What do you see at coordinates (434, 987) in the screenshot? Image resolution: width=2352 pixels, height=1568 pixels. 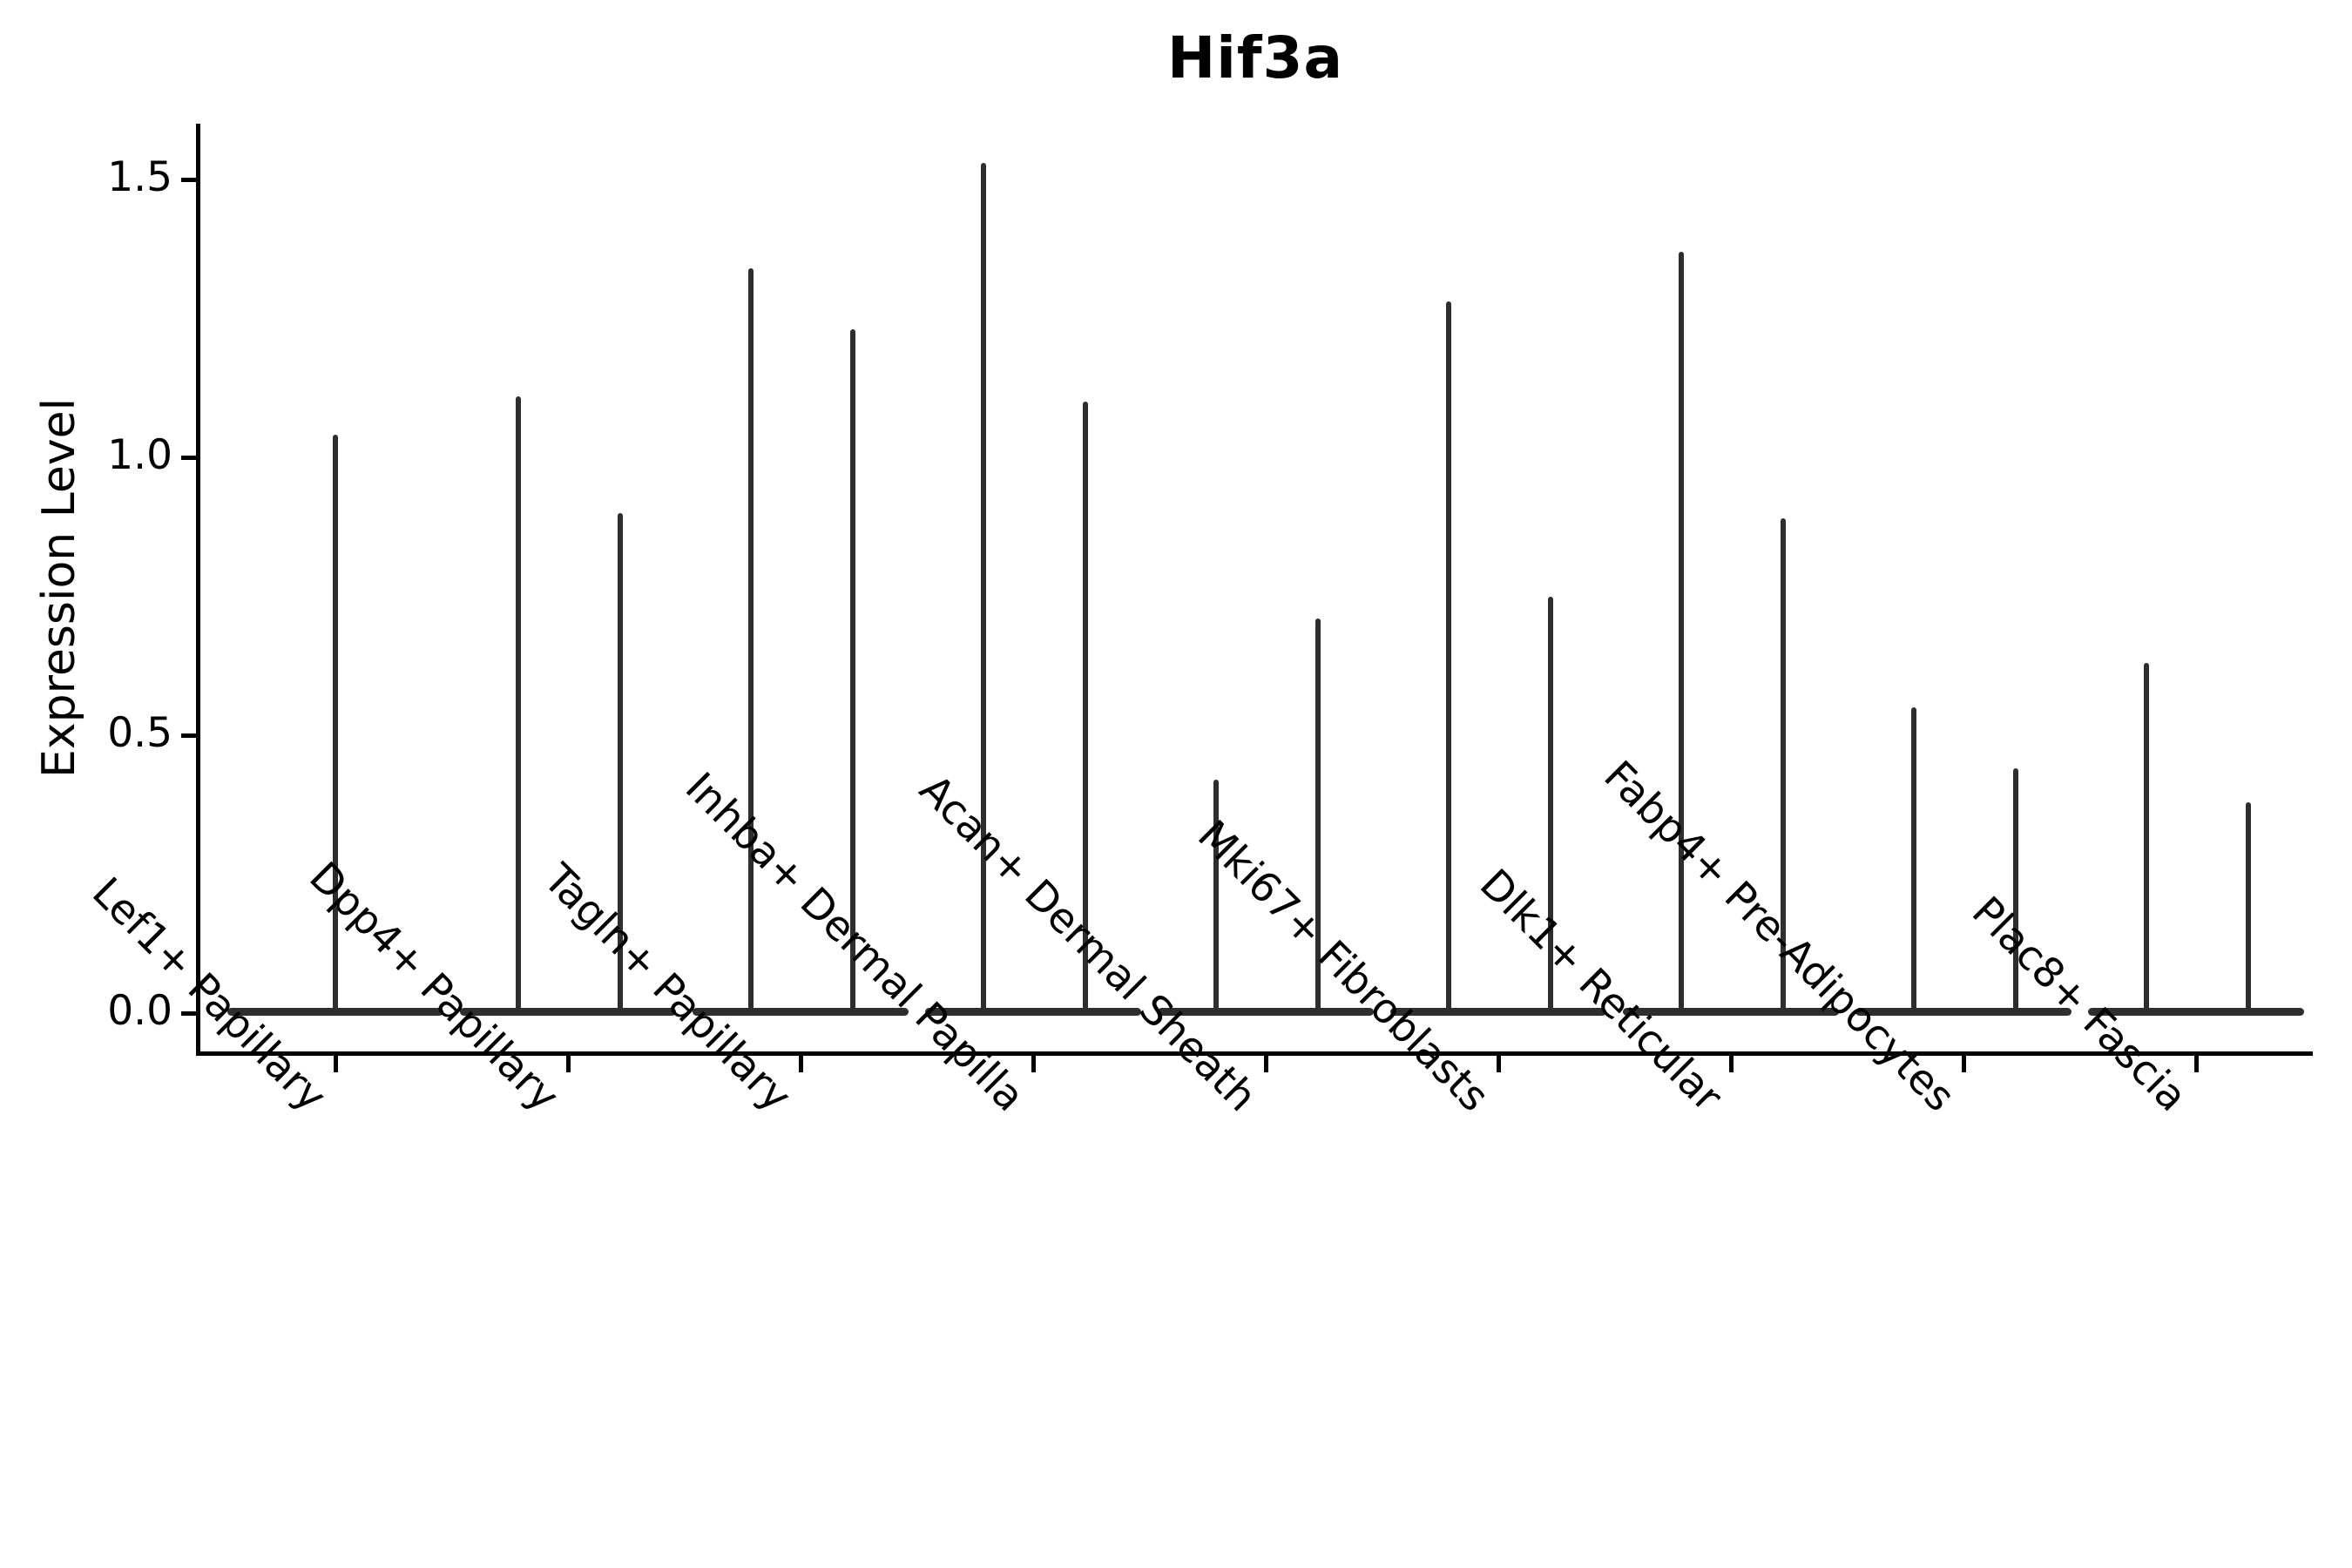 I see `x-tick-label: Dpp4+ Papillary` at bounding box center [434, 987].